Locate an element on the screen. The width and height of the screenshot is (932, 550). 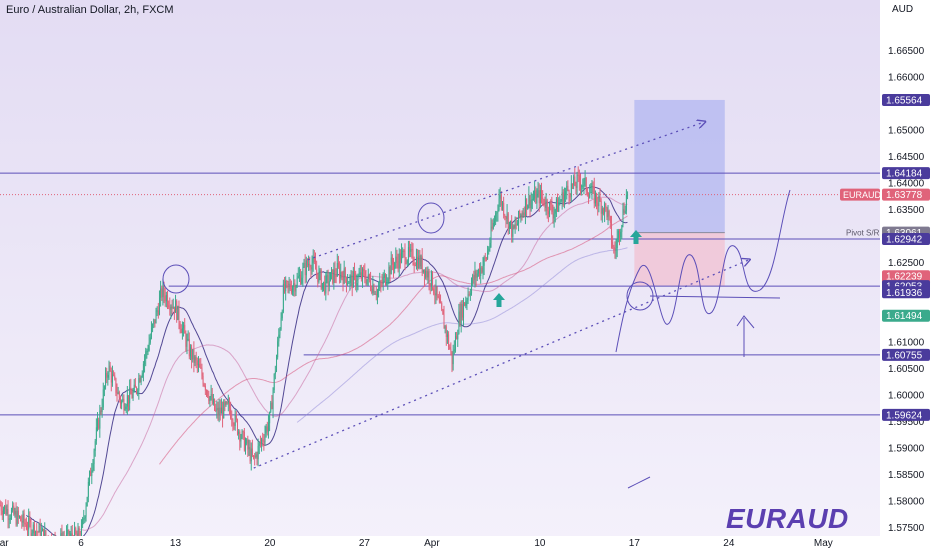
price-label-box is located at coordinates (906, 99).